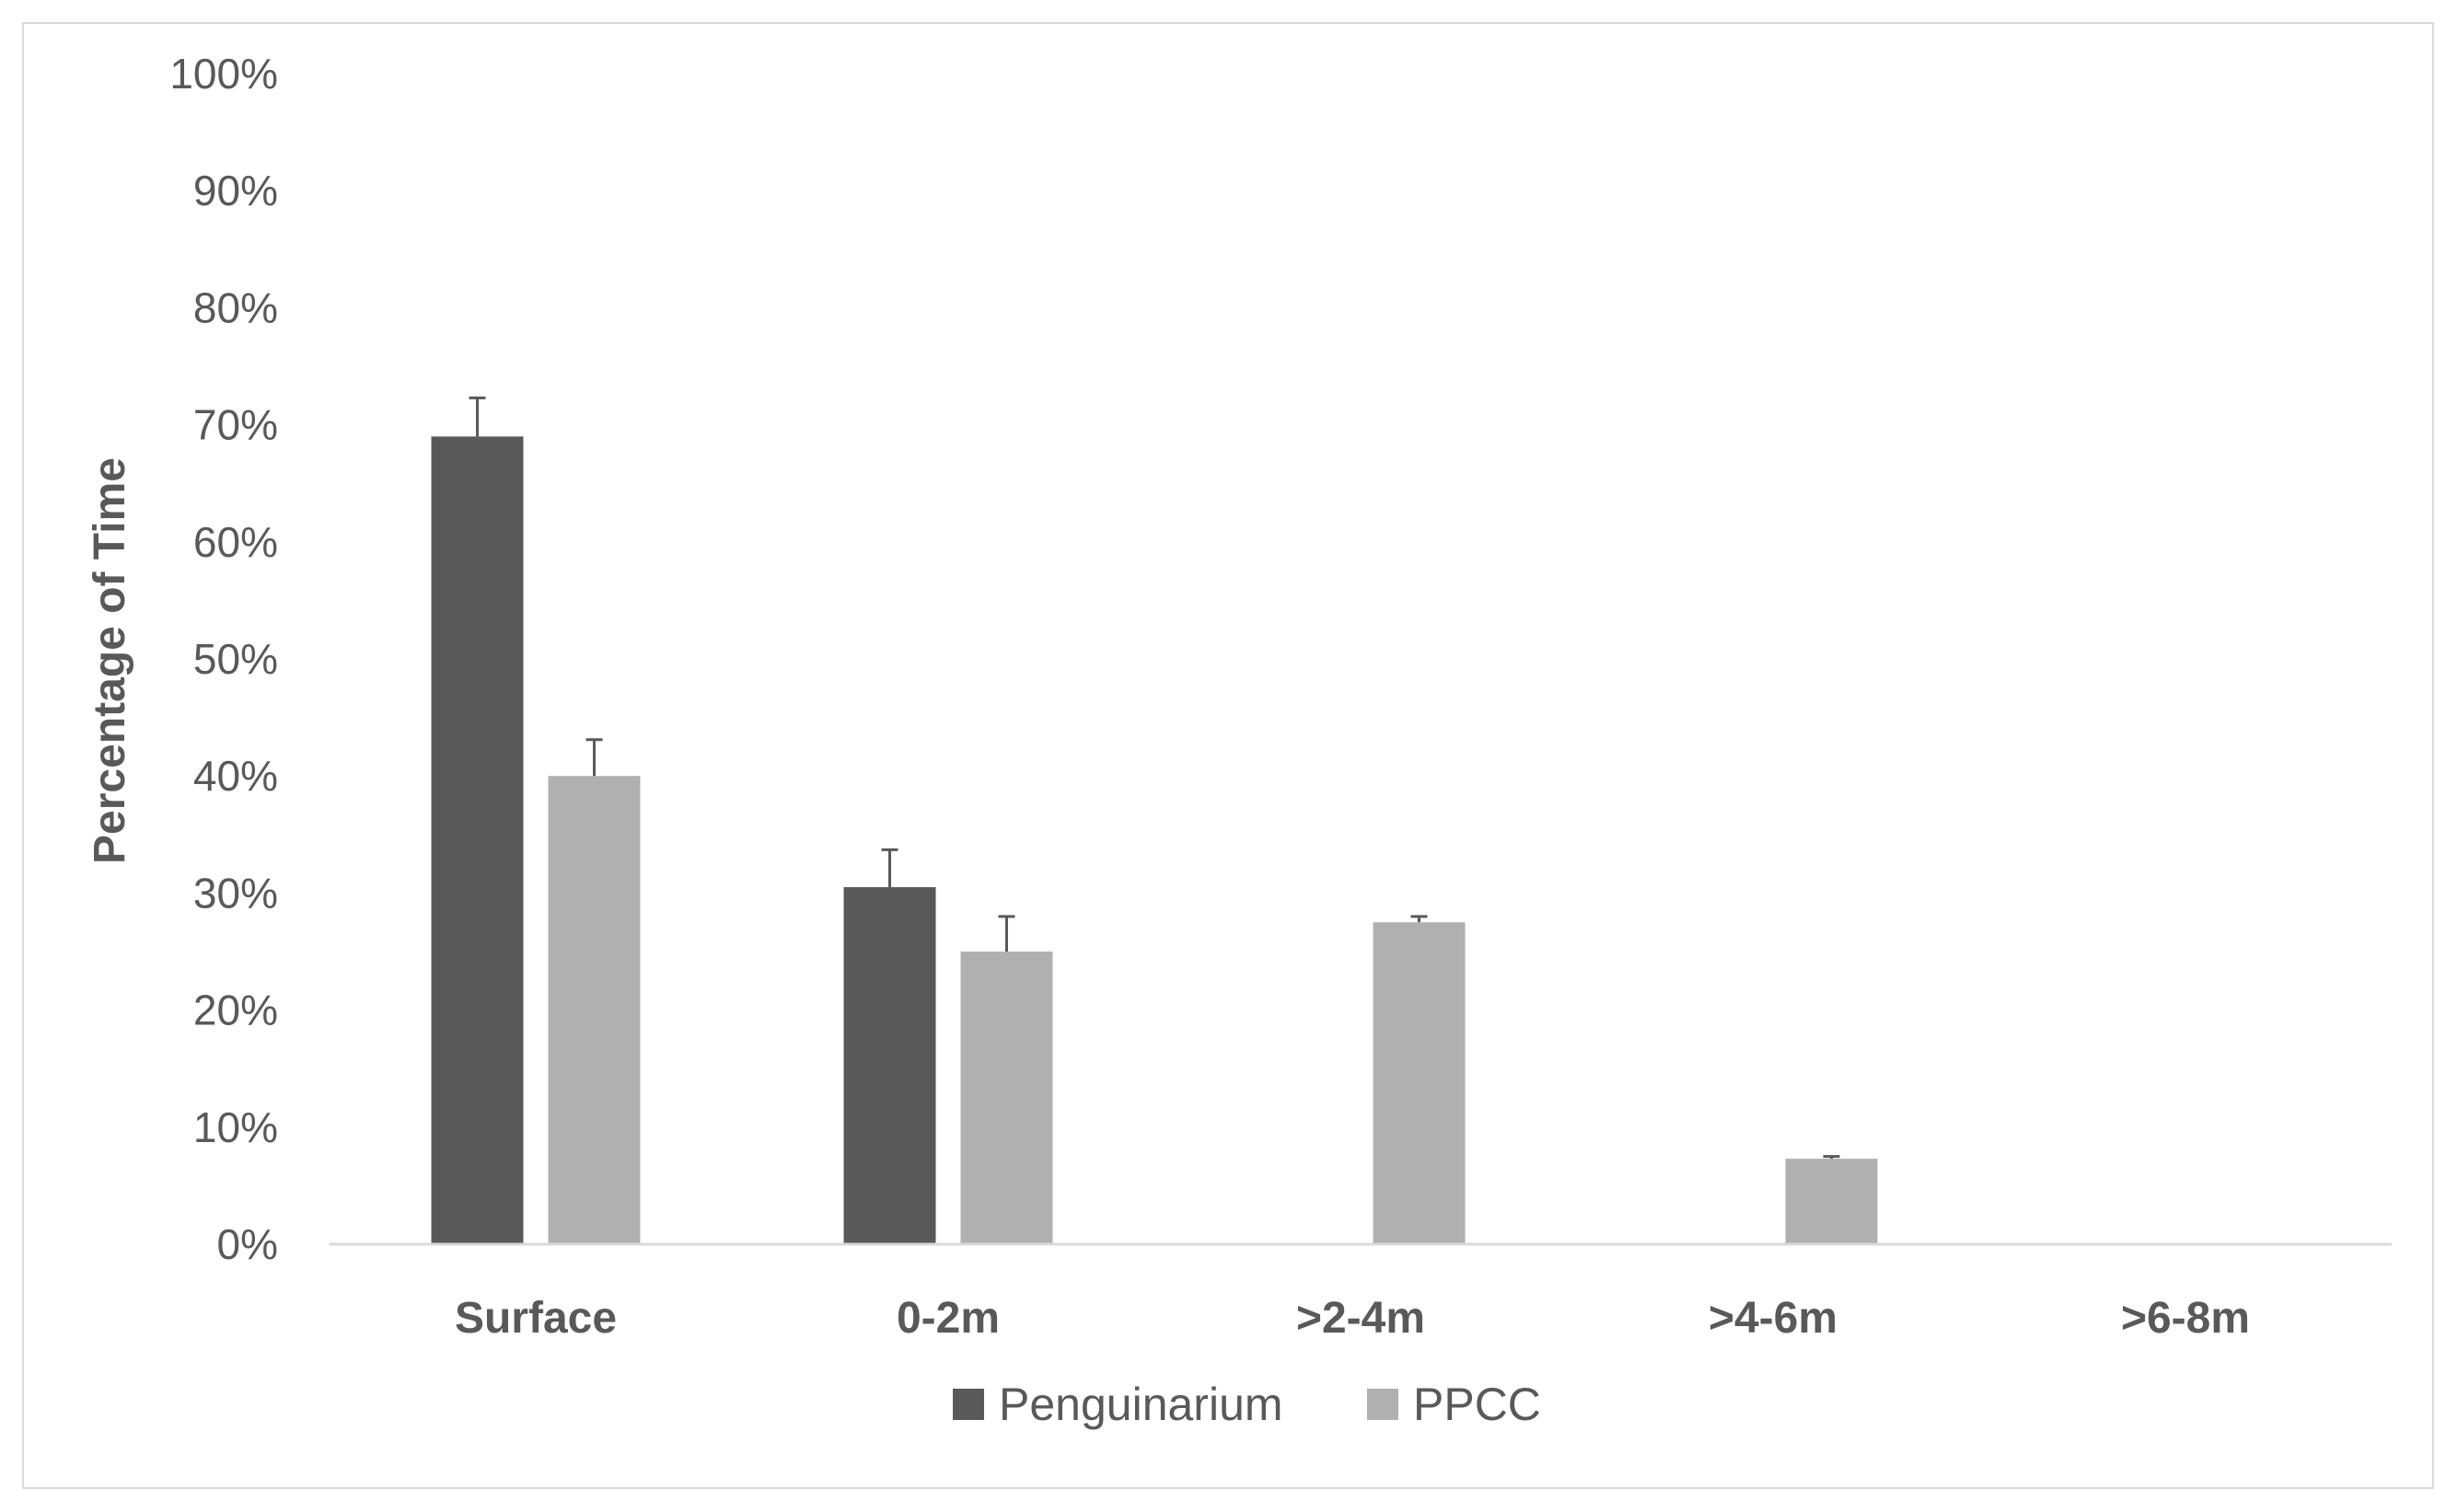 The height and width of the screenshot is (1512, 2457). What do you see at coordinates (1382, 1404) in the screenshot?
I see `legend-swatch-ppcc` at bounding box center [1382, 1404].